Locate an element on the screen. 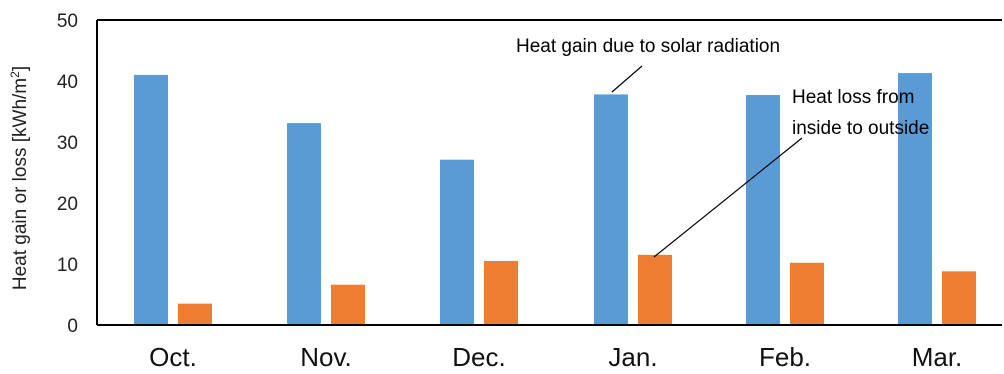 The width and height of the screenshot is (1004, 374). heat-loss-bar-oct is located at coordinates (195, 314).